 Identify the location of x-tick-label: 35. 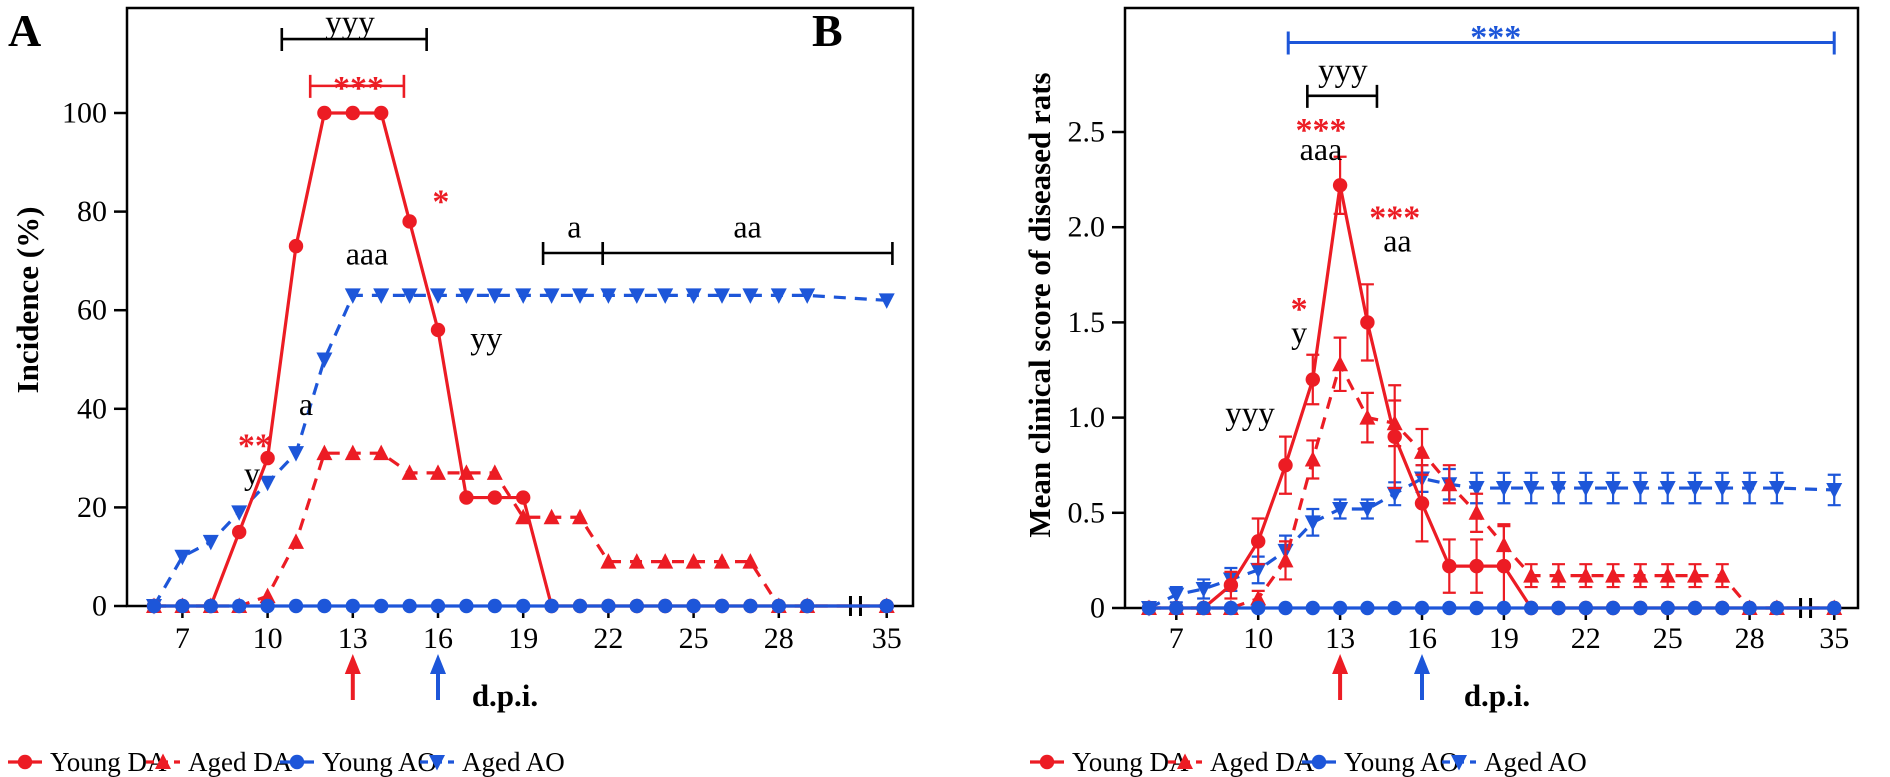
(887, 638).